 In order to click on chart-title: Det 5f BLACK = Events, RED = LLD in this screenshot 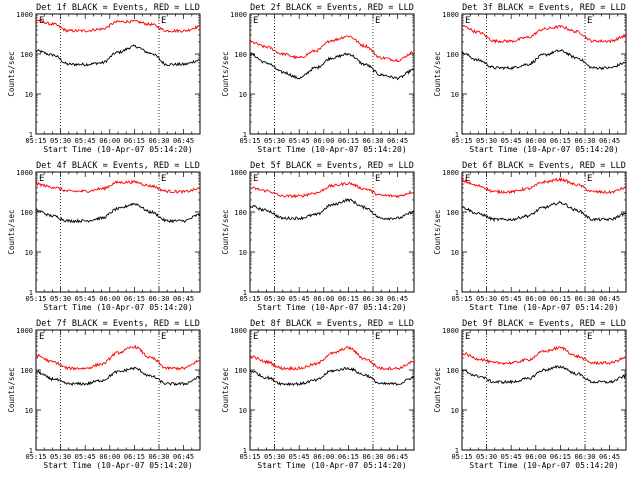, I will do `click(332, 166)`.